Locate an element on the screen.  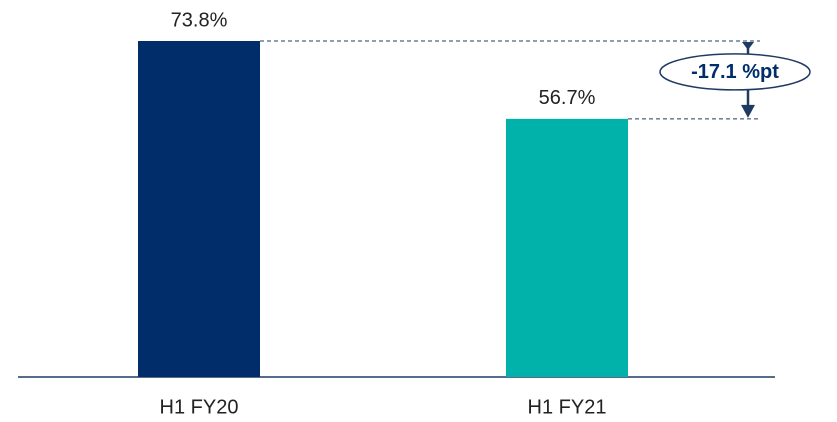
arrow-head is located at coordinates (748, 111).